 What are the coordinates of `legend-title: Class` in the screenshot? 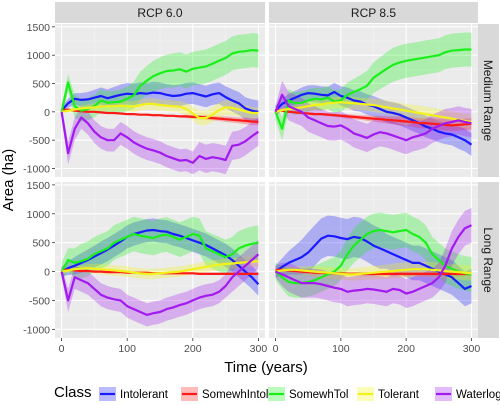 It's located at (73, 392).